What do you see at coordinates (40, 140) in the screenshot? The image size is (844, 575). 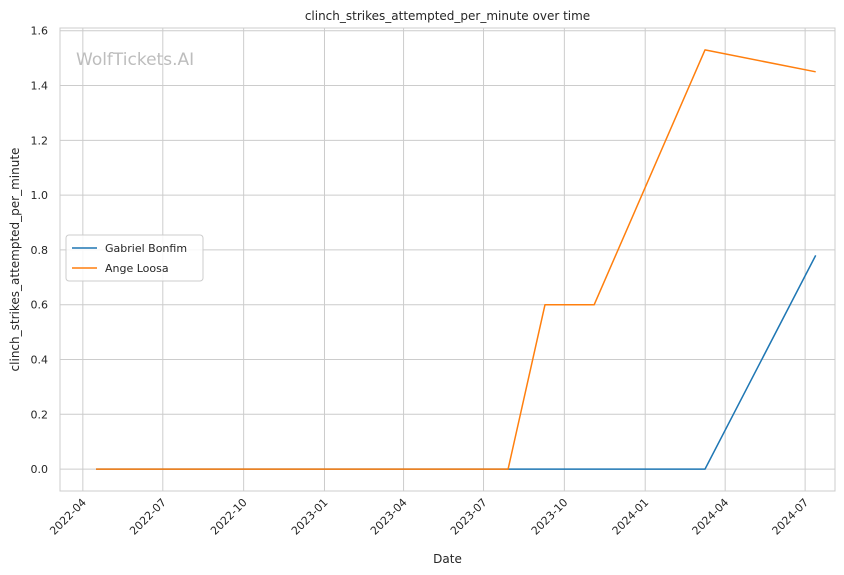 I see `y-tick-label: 1.2` at bounding box center [40, 140].